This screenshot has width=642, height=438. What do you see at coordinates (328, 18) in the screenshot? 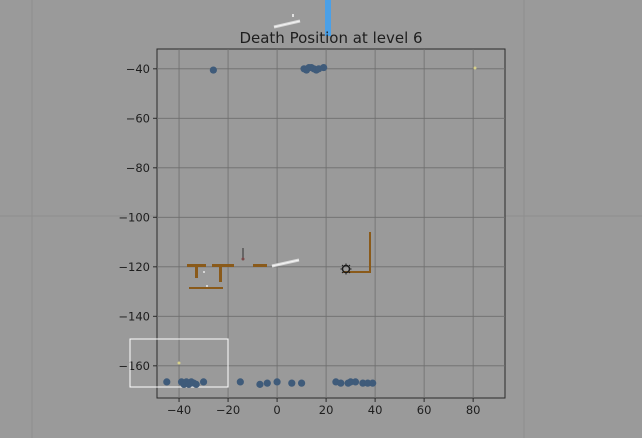
I see `flag-icon` at bounding box center [328, 18].